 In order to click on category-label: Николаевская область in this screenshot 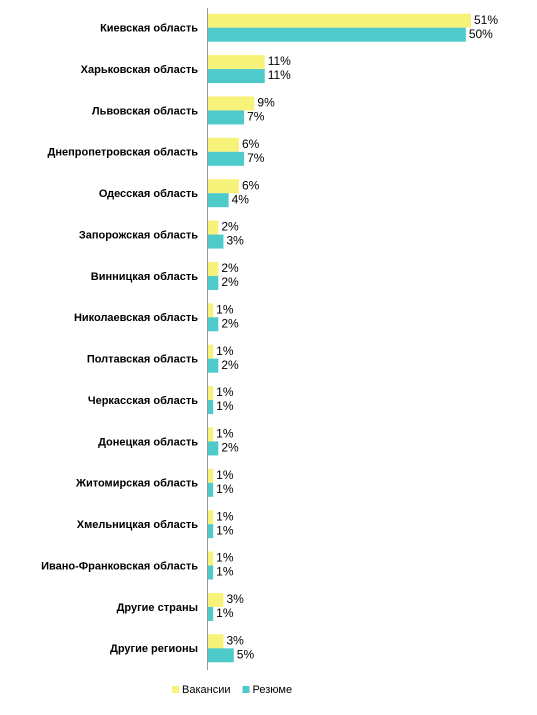, I will do `click(136, 318)`.